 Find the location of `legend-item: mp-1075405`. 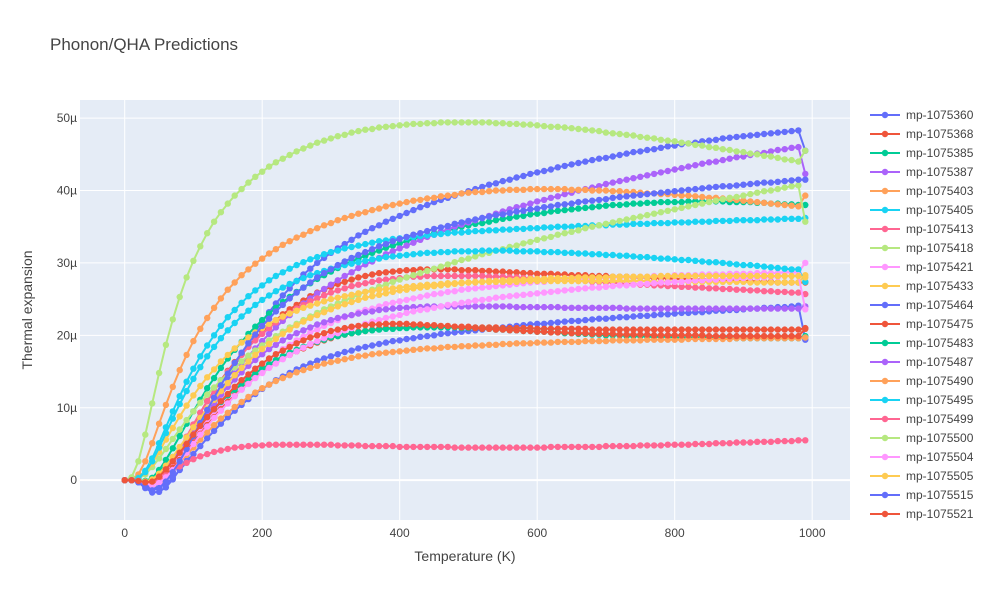

legend-item: mp-1075405 is located at coordinates (922, 210).